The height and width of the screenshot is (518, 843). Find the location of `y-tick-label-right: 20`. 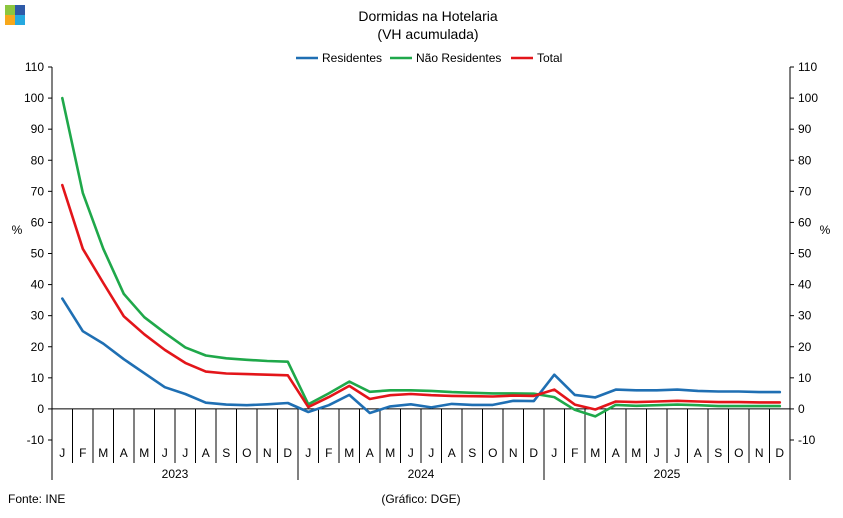

y-tick-label-right: 20 is located at coordinates (805, 347).